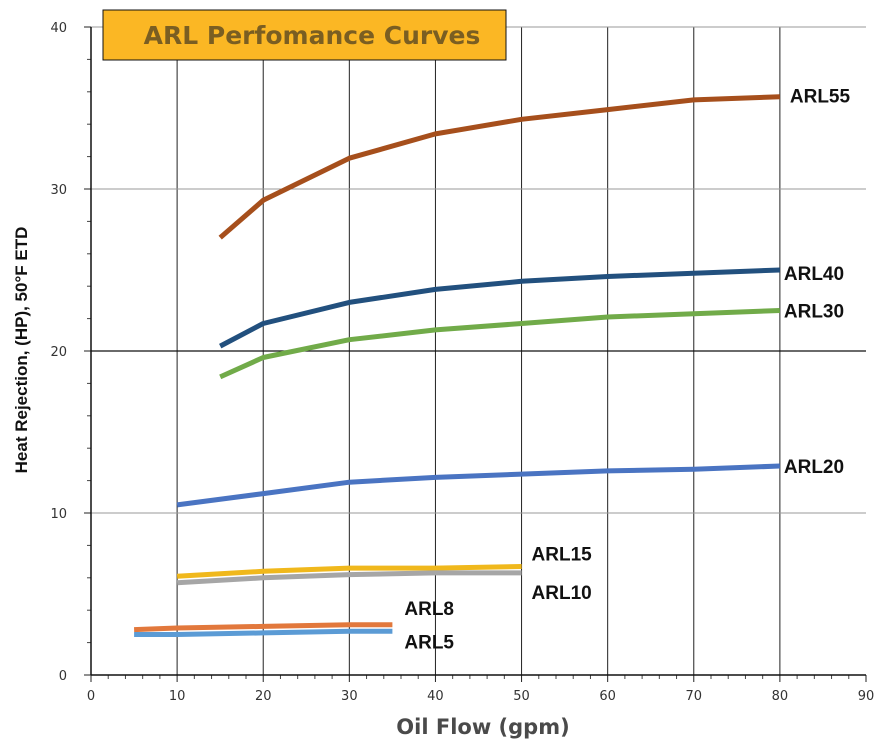 This screenshot has height=746, width=877. What do you see at coordinates (814, 467) in the screenshot?
I see `series-label-arl20: ARL20` at bounding box center [814, 467].